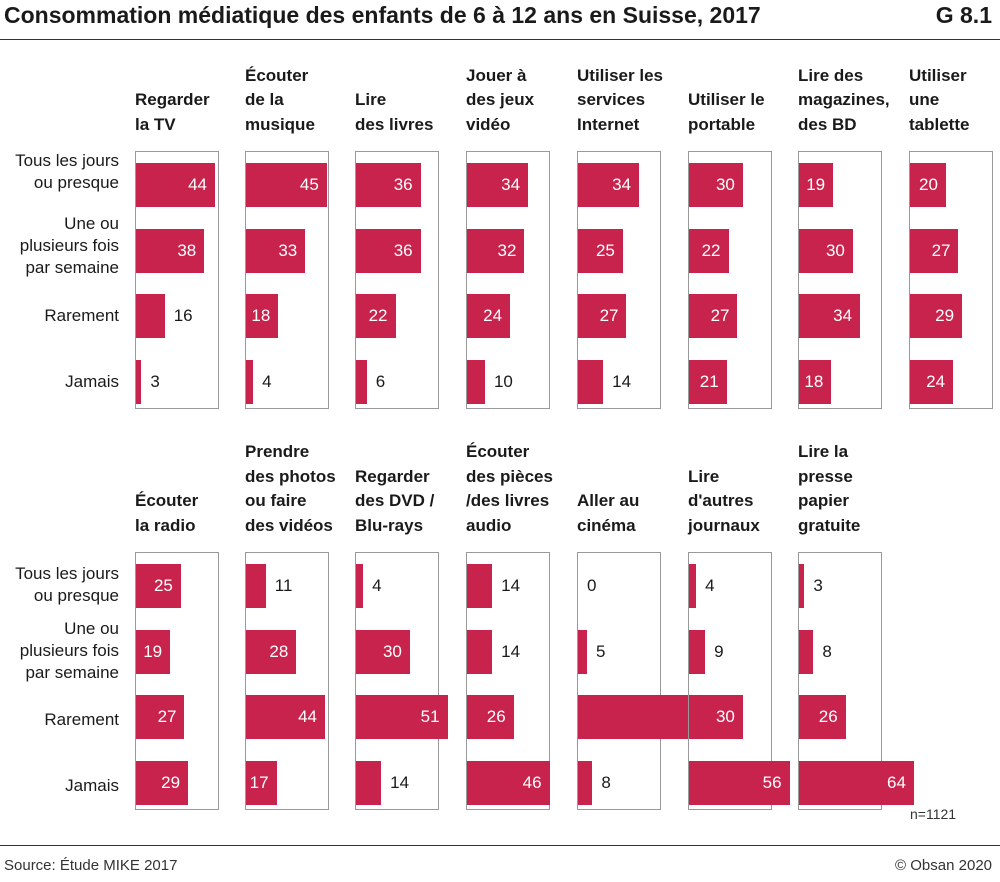  I want to click on row-label: Une ou plusieurs fois par semaine, so click(59, 246).